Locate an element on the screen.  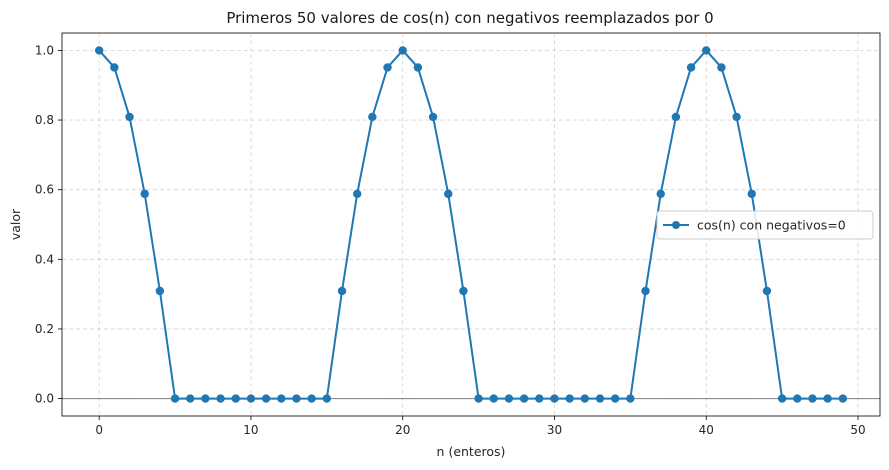
legend-marker-swatch is located at coordinates (676, 225).